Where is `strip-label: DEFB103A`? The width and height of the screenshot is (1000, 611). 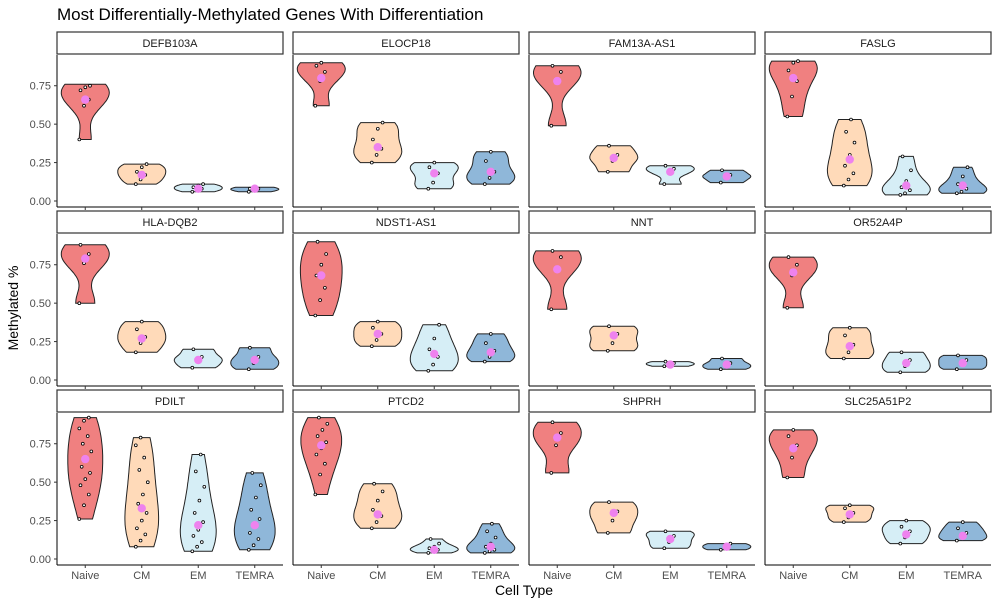
strip-label: DEFB103A is located at coordinates (170, 44).